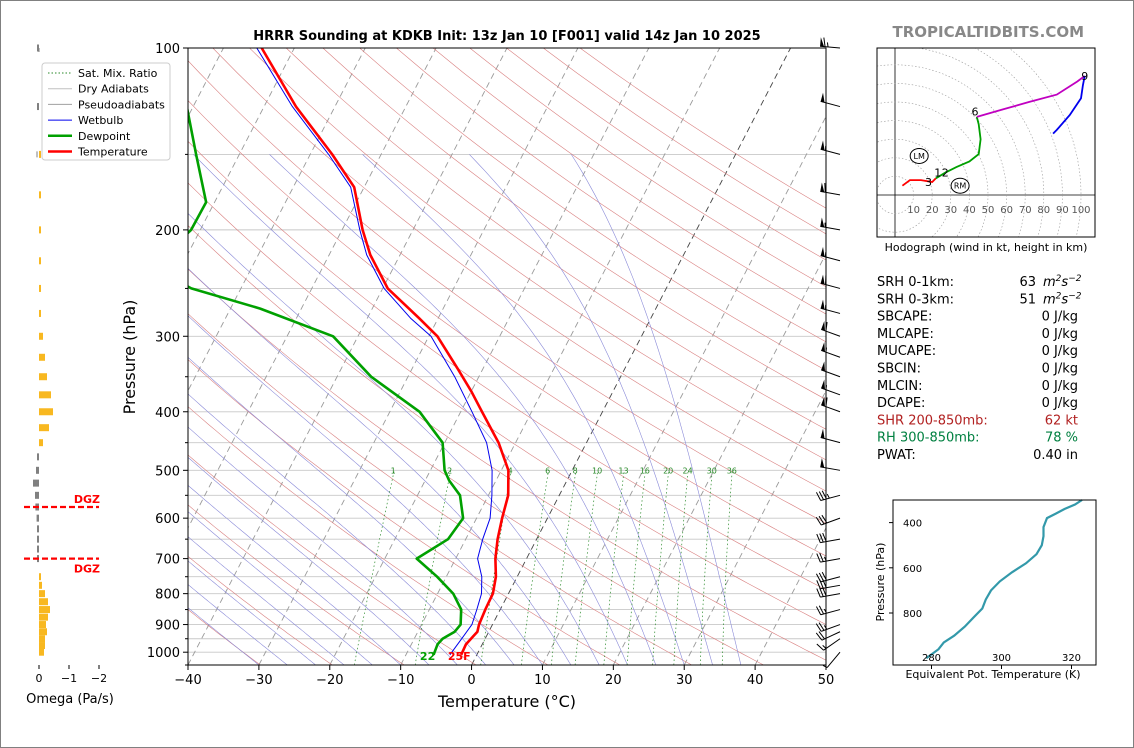 The image size is (1134, 748). Describe the element at coordinates (950, 210) in the screenshot. I see `hodograph-ring-label: 30` at that location.